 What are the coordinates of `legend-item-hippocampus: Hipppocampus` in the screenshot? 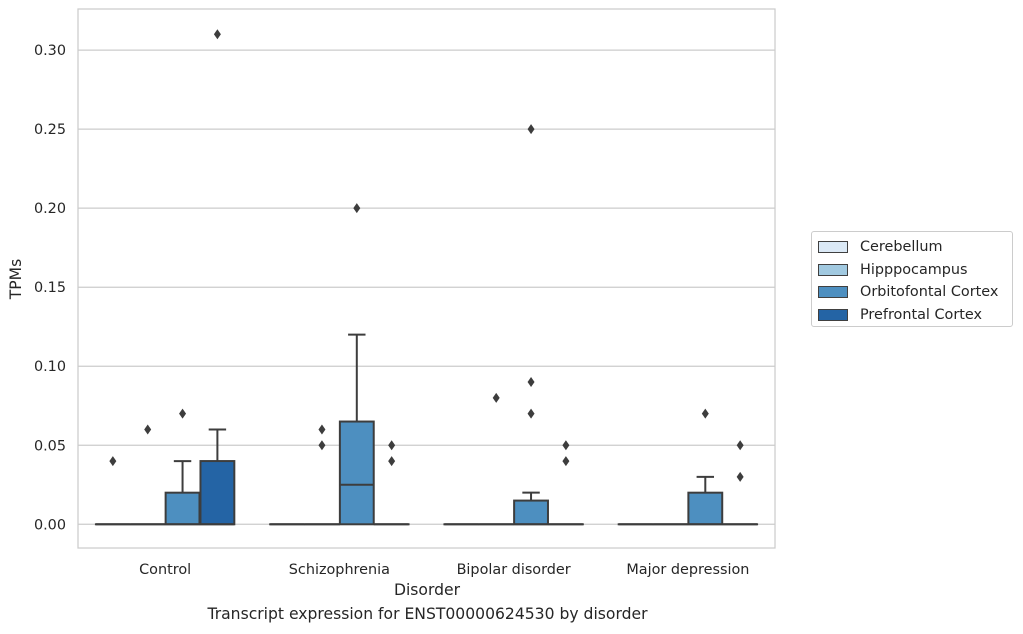 It's located at (912, 270).